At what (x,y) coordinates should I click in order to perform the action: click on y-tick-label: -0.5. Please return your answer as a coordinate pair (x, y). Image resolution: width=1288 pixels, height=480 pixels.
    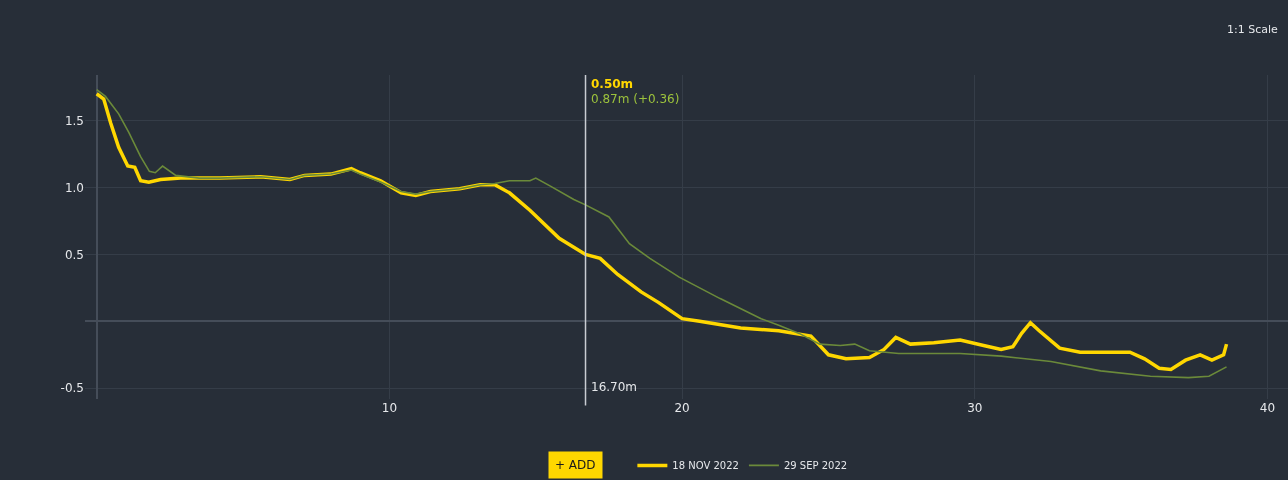
    Looking at the image, I should click on (72, 388).